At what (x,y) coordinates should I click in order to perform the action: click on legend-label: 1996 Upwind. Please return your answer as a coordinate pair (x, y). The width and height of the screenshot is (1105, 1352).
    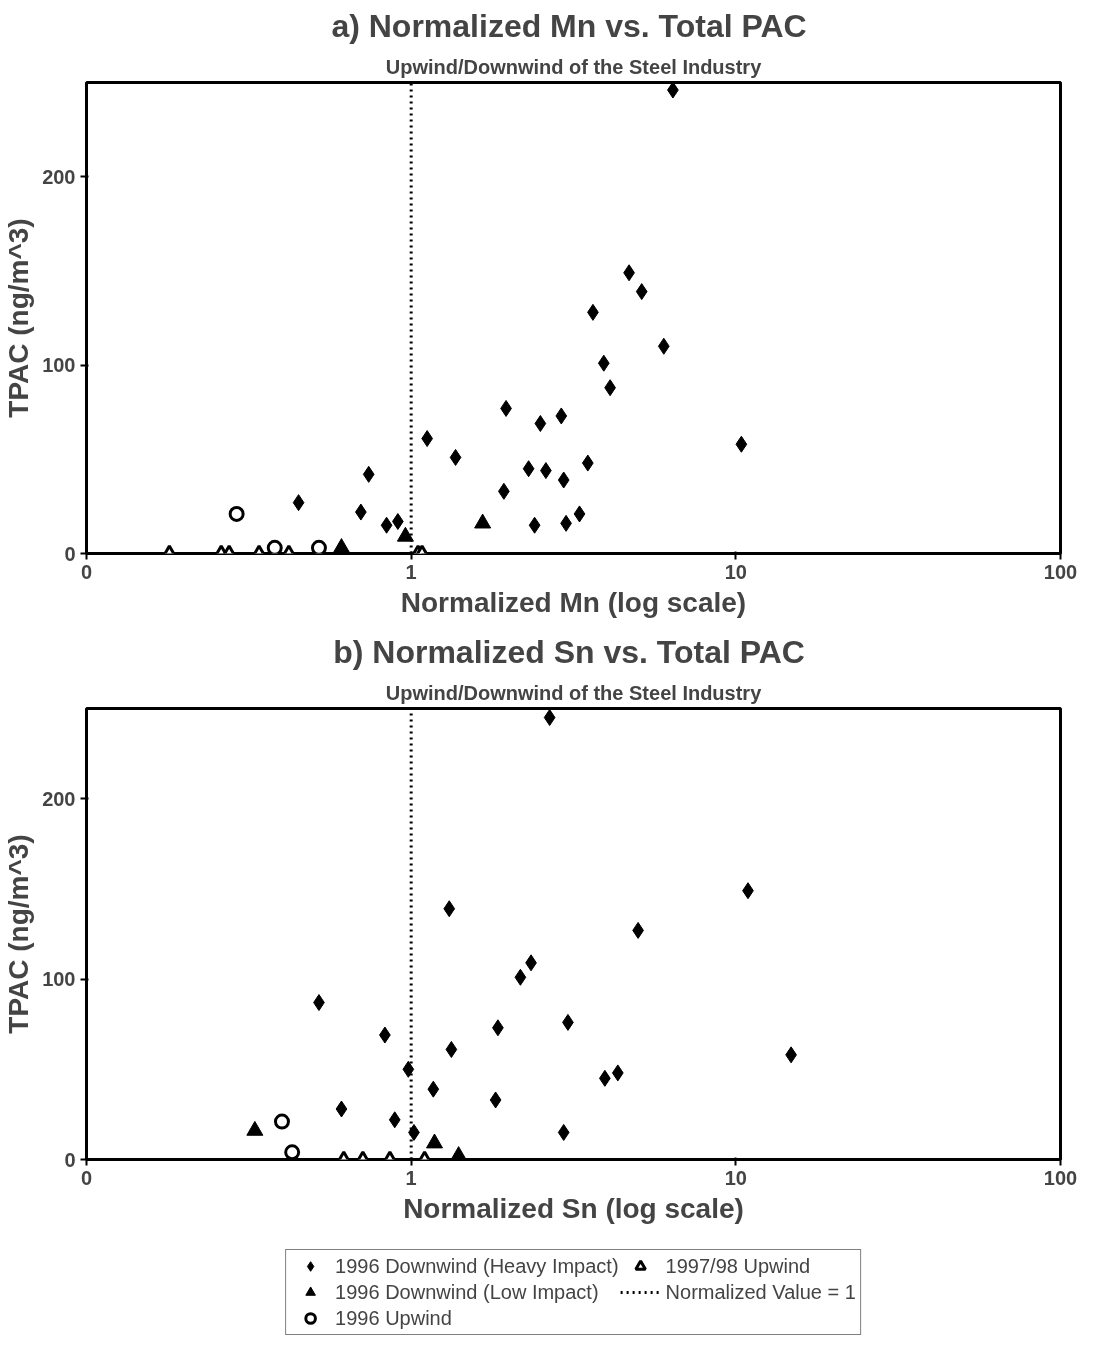
    Looking at the image, I should click on (393, 1318).